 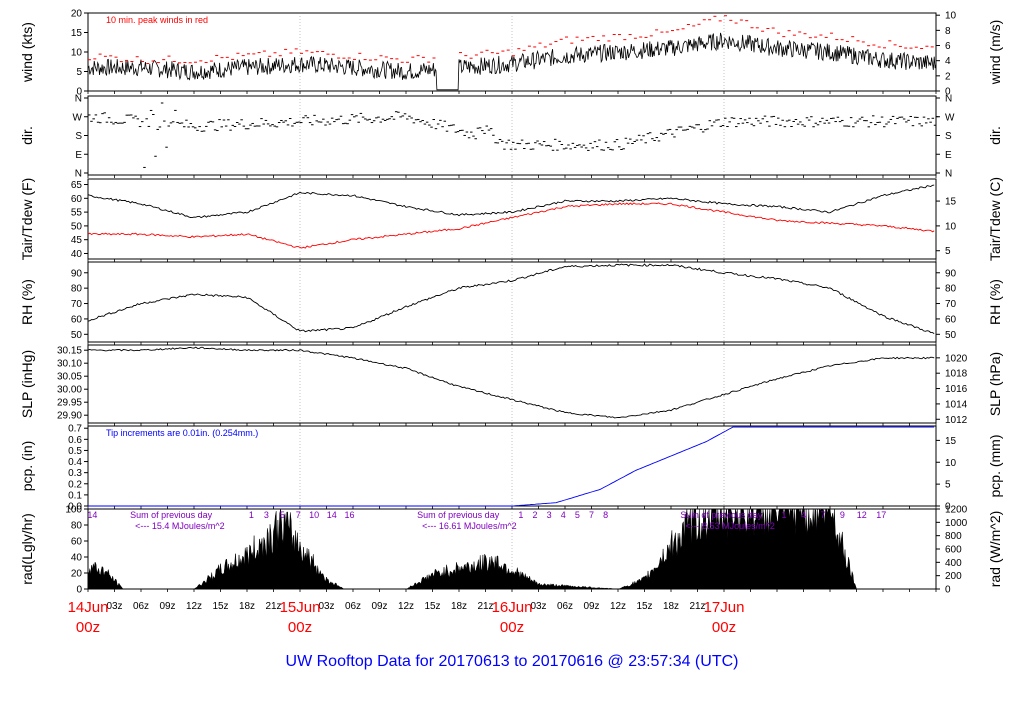 I want to click on series-slp, so click(x=511, y=382).